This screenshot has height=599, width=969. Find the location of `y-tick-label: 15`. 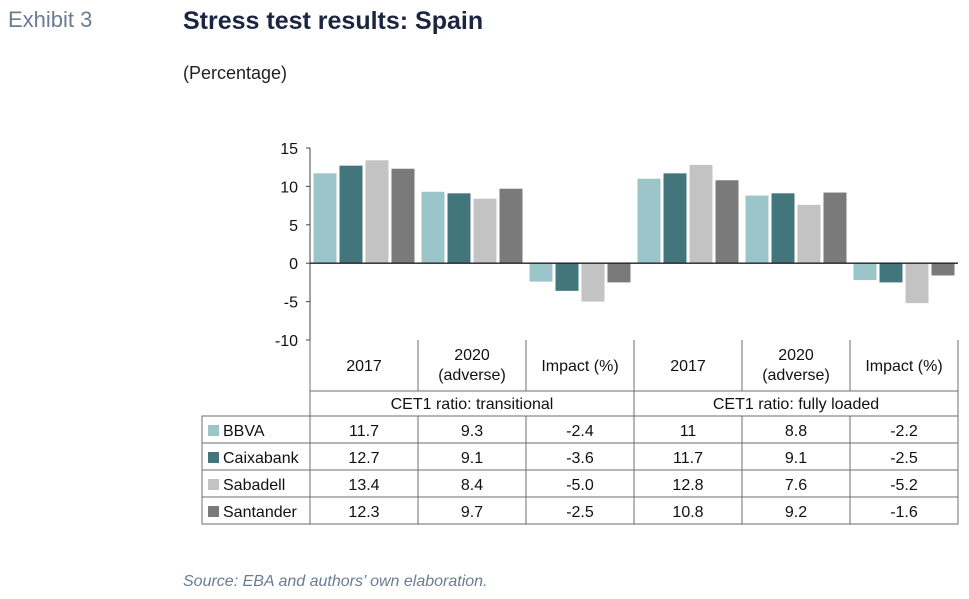

y-tick-label: 15 is located at coordinates (289, 149).